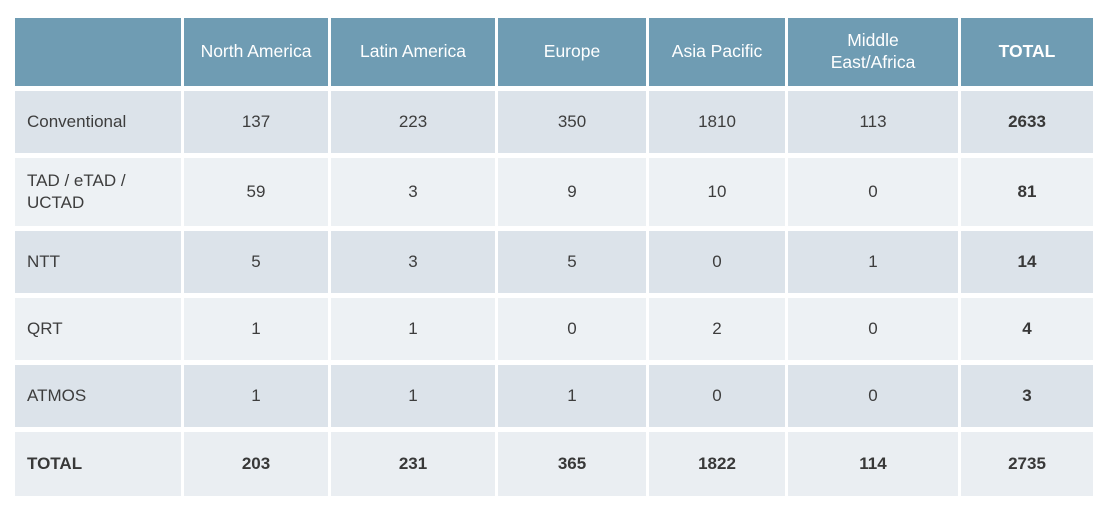  I want to click on table-row-tad-etad-uctad: TAD / eTAD / UCTAD 59 3 9 10 0 81, so click(554, 192).